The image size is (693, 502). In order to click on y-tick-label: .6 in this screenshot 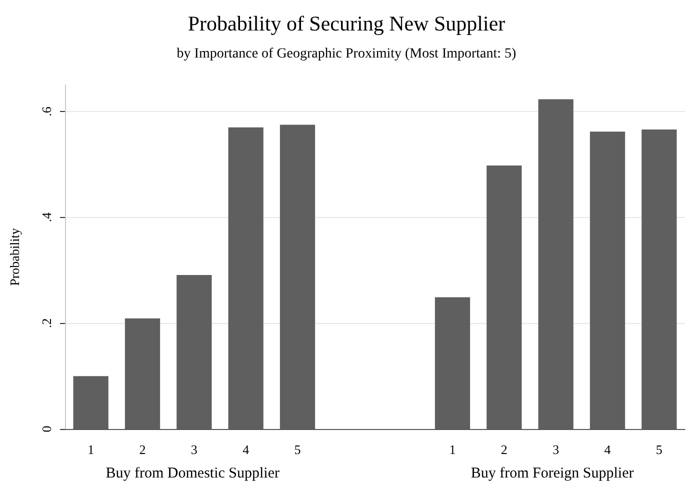, I will do `click(46, 111)`.